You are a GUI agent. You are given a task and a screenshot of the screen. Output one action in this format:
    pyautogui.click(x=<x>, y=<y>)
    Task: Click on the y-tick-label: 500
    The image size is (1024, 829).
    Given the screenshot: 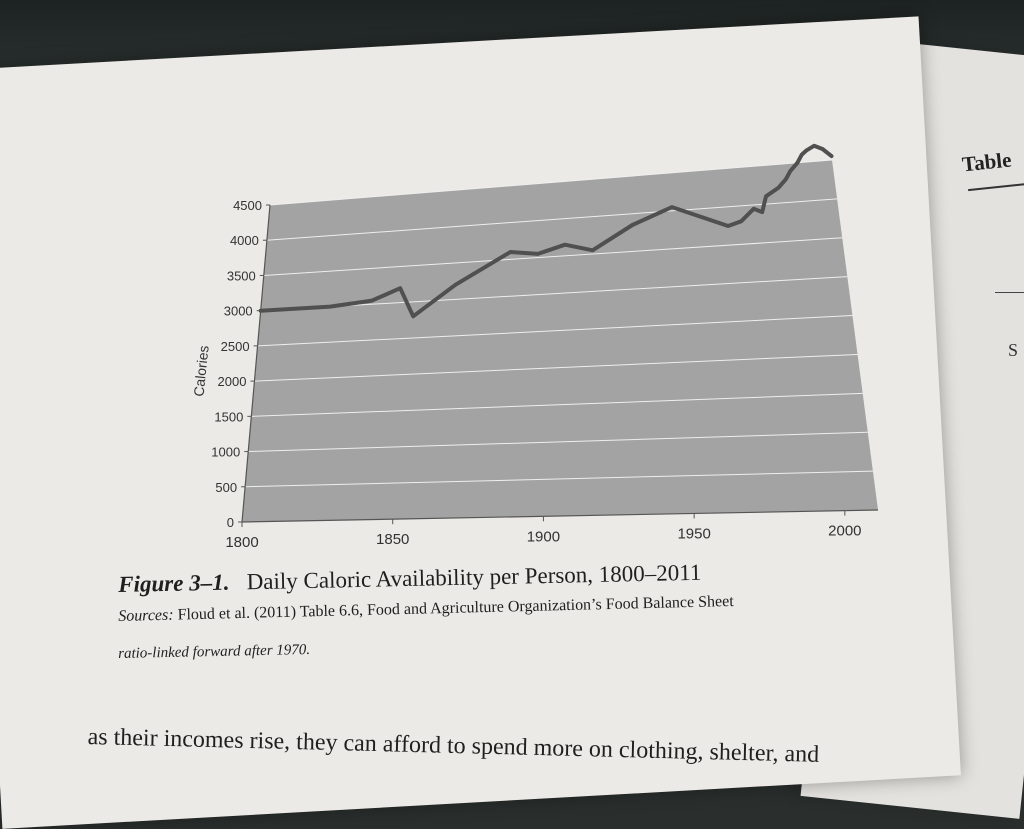 What is the action you would take?
    pyautogui.click(x=226, y=487)
    